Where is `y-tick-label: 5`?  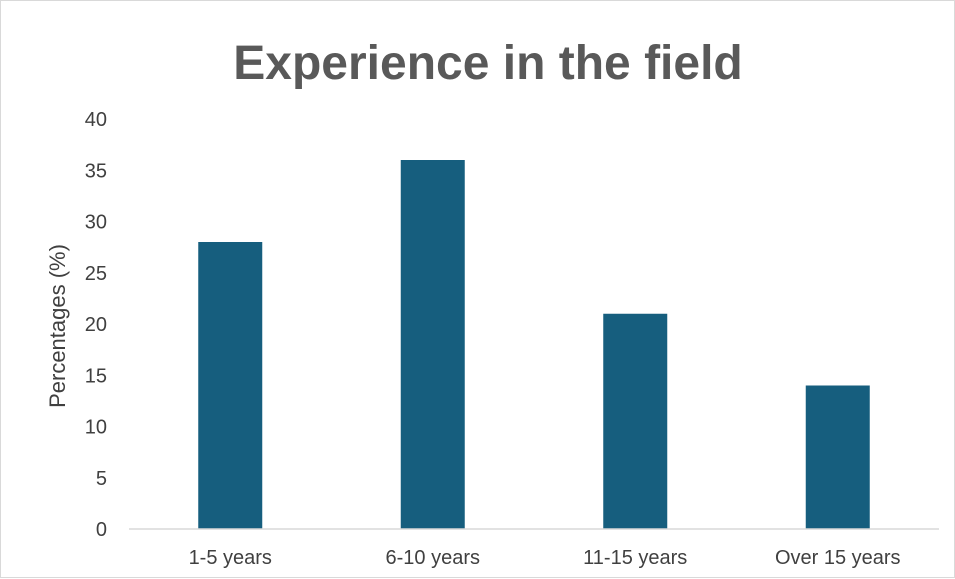
y-tick-label: 5 is located at coordinates (101, 479).